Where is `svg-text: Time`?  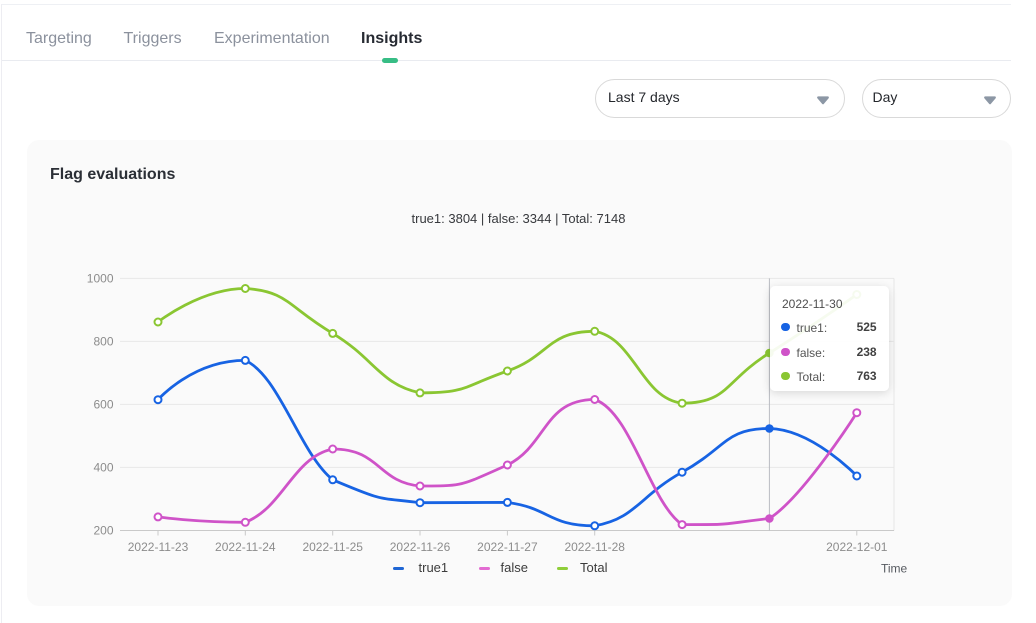 svg-text: Time is located at coordinates (894, 569).